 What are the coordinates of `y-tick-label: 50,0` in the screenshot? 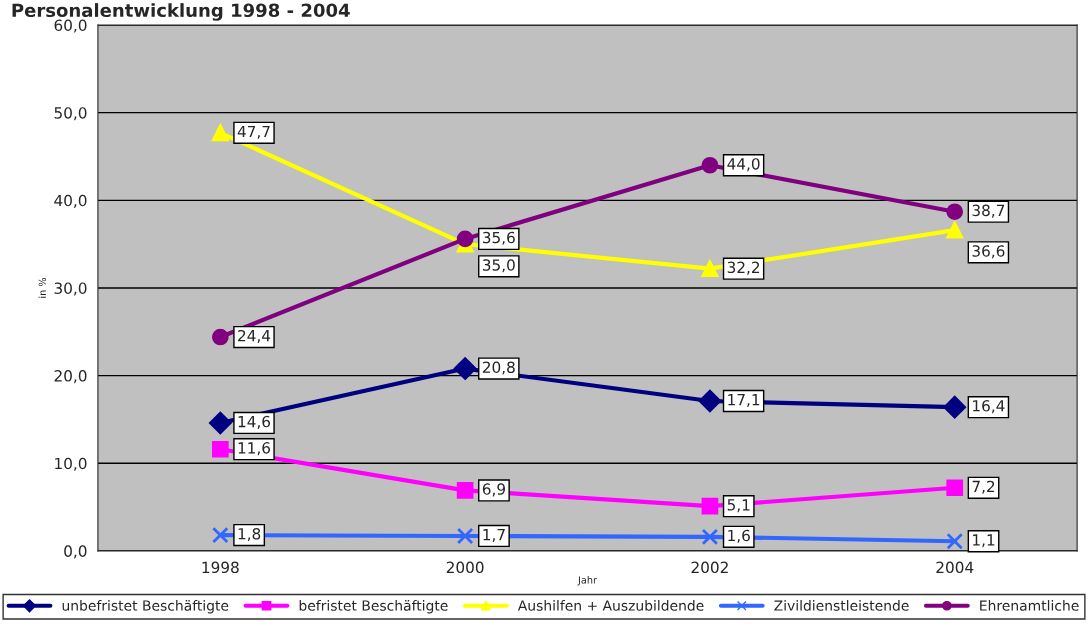 It's located at (70, 114).